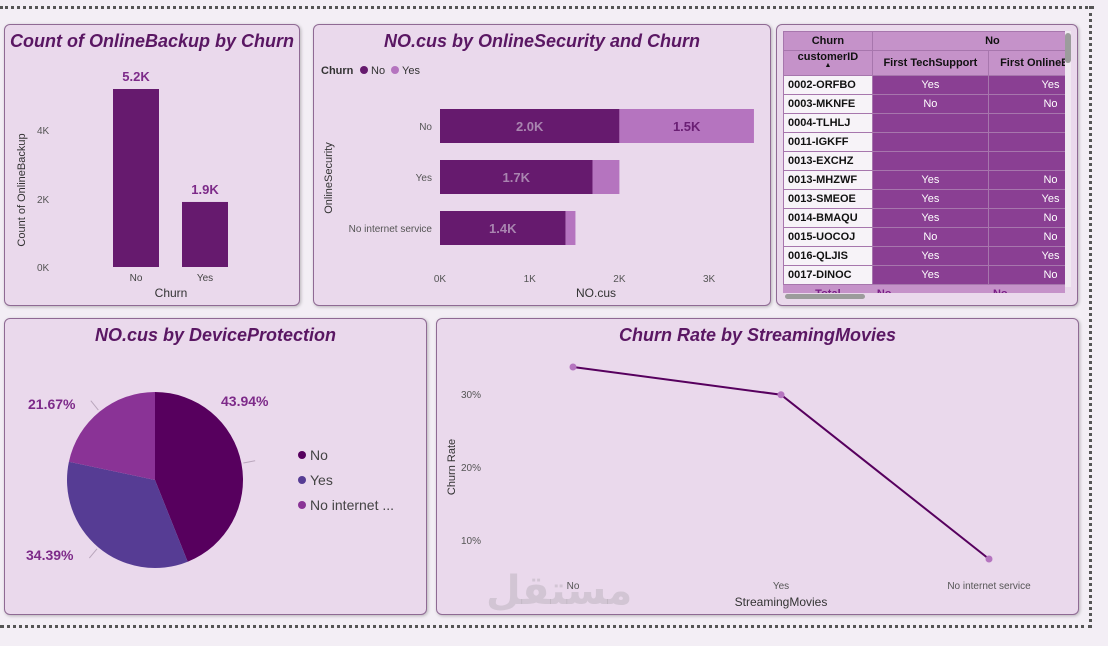 The width and height of the screenshot is (1108, 646). Describe the element at coordinates (596, 293) in the screenshot. I see `x-axis-title: NO.cus` at that location.